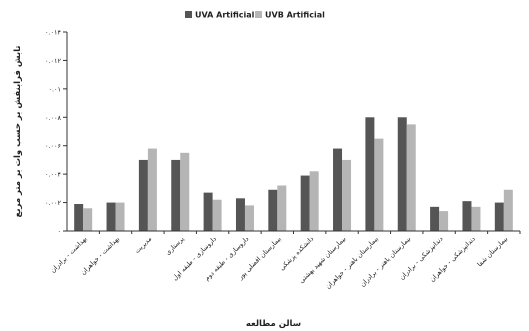 This screenshot has height=331, width=529. What do you see at coordinates (175, 246) in the screenshot?
I see `x-category-label: پرستاری` at bounding box center [175, 246].